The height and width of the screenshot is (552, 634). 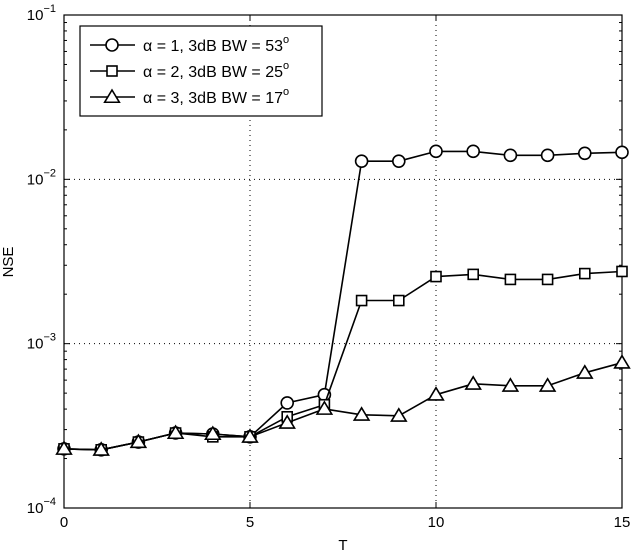 I want to click on x-axis-label: T, so click(x=342, y=544).